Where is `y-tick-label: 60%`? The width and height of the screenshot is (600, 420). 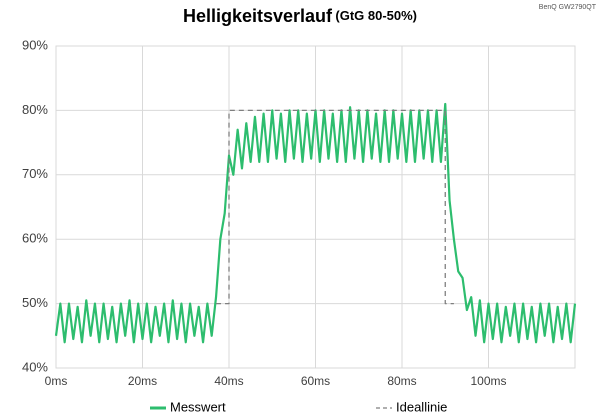
y-tick-label: 60% is located at coordinates (35, 238).